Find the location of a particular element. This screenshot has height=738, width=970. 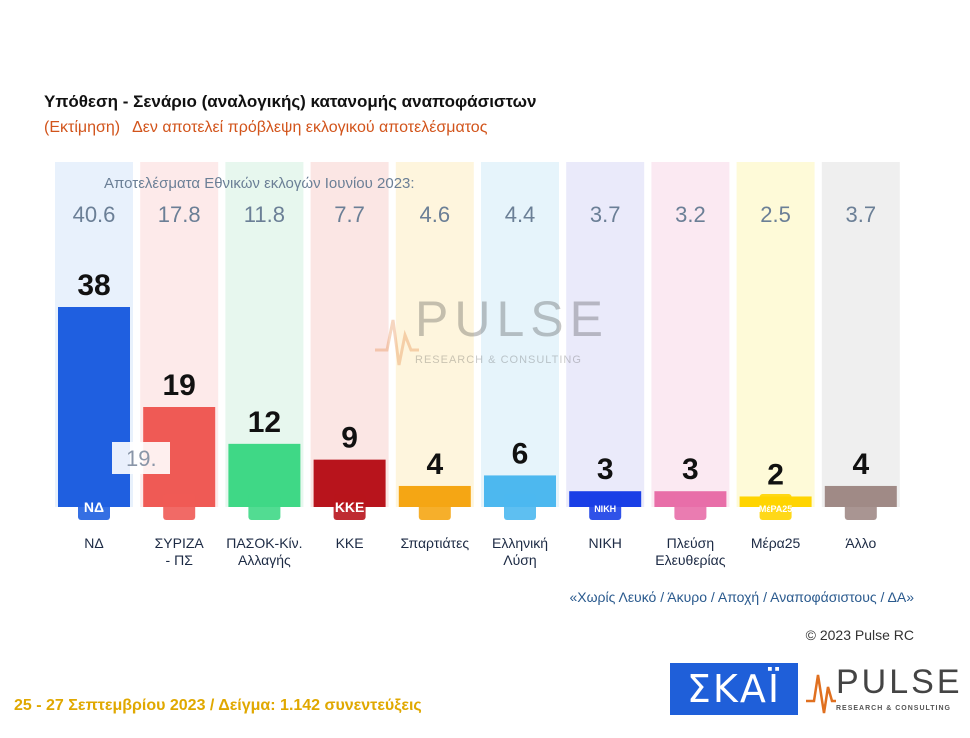

bar-value-label: 6 is located at coordinates (520, 453).